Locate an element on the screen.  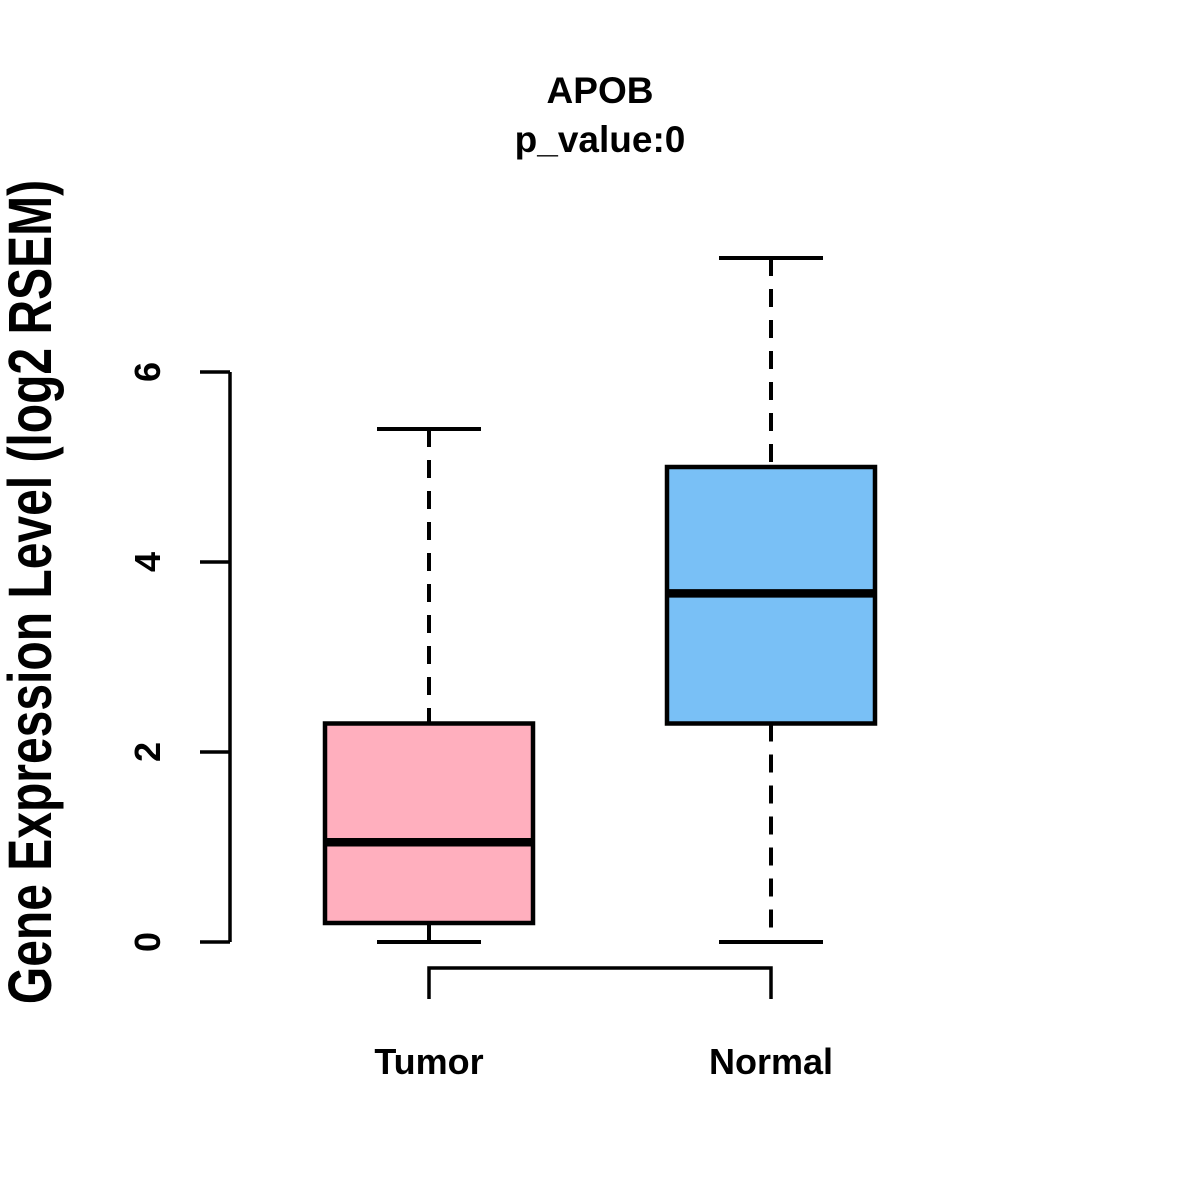
y-tick-label-1: 2 is located at coordinates (147, 752).